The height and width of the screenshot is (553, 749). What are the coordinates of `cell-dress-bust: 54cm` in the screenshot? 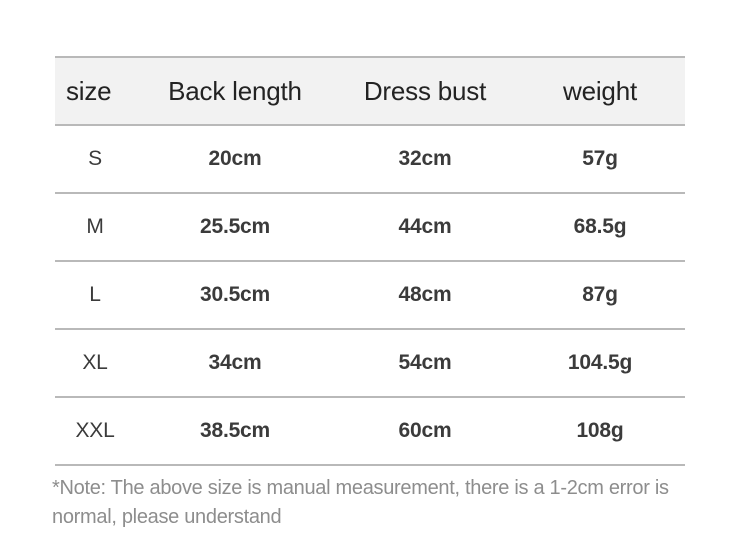 It's located at (425, 363).